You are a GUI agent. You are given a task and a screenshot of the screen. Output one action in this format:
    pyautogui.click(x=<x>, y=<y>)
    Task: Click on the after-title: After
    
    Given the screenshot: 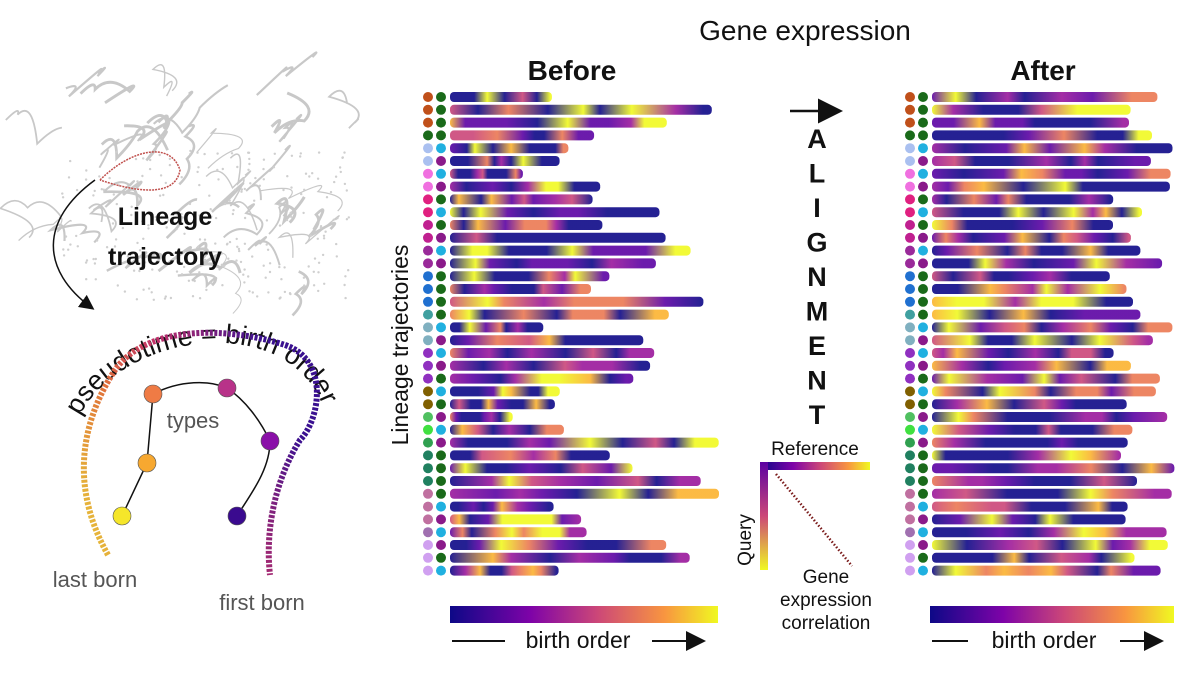 What is the action you would take?
    pyautogui.click(x=1042, y=70)
    